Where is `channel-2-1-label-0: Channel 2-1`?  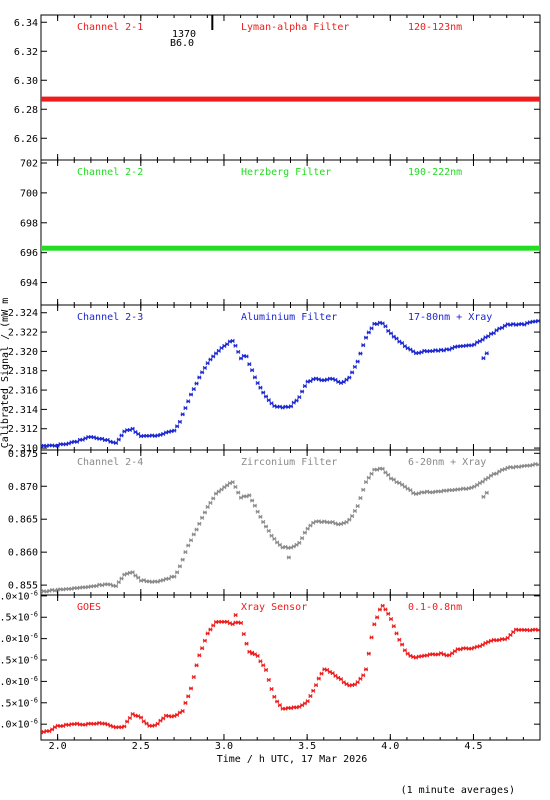 channel-2-1-label-0: Channel 2-1 is located at coordinates (110, 27).